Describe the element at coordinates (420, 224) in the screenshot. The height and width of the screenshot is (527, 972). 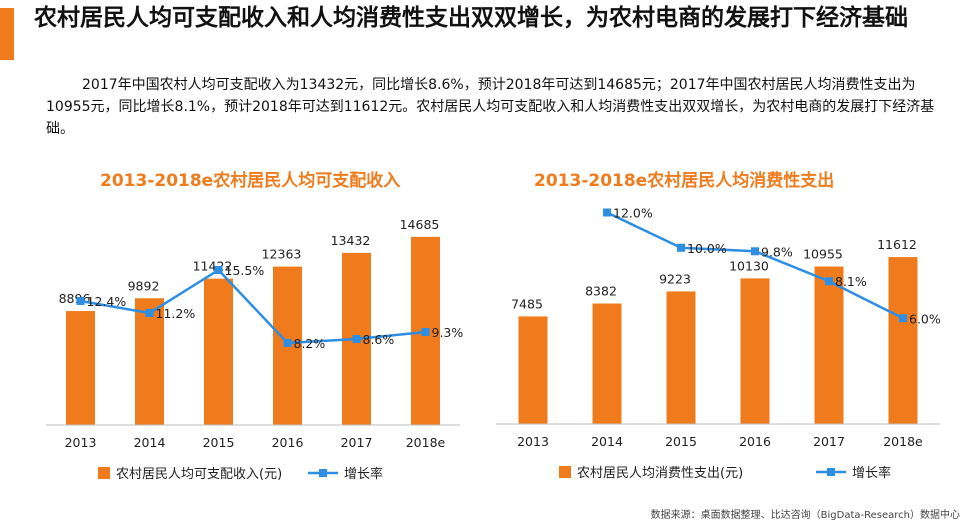
I see `bar-value-label: 14685` at that location.